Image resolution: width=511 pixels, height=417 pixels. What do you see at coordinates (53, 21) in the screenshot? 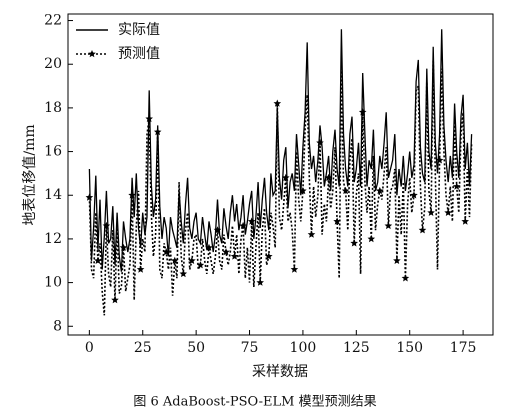
I see `y-tick-label: 22` at bounding box center [53, 21].